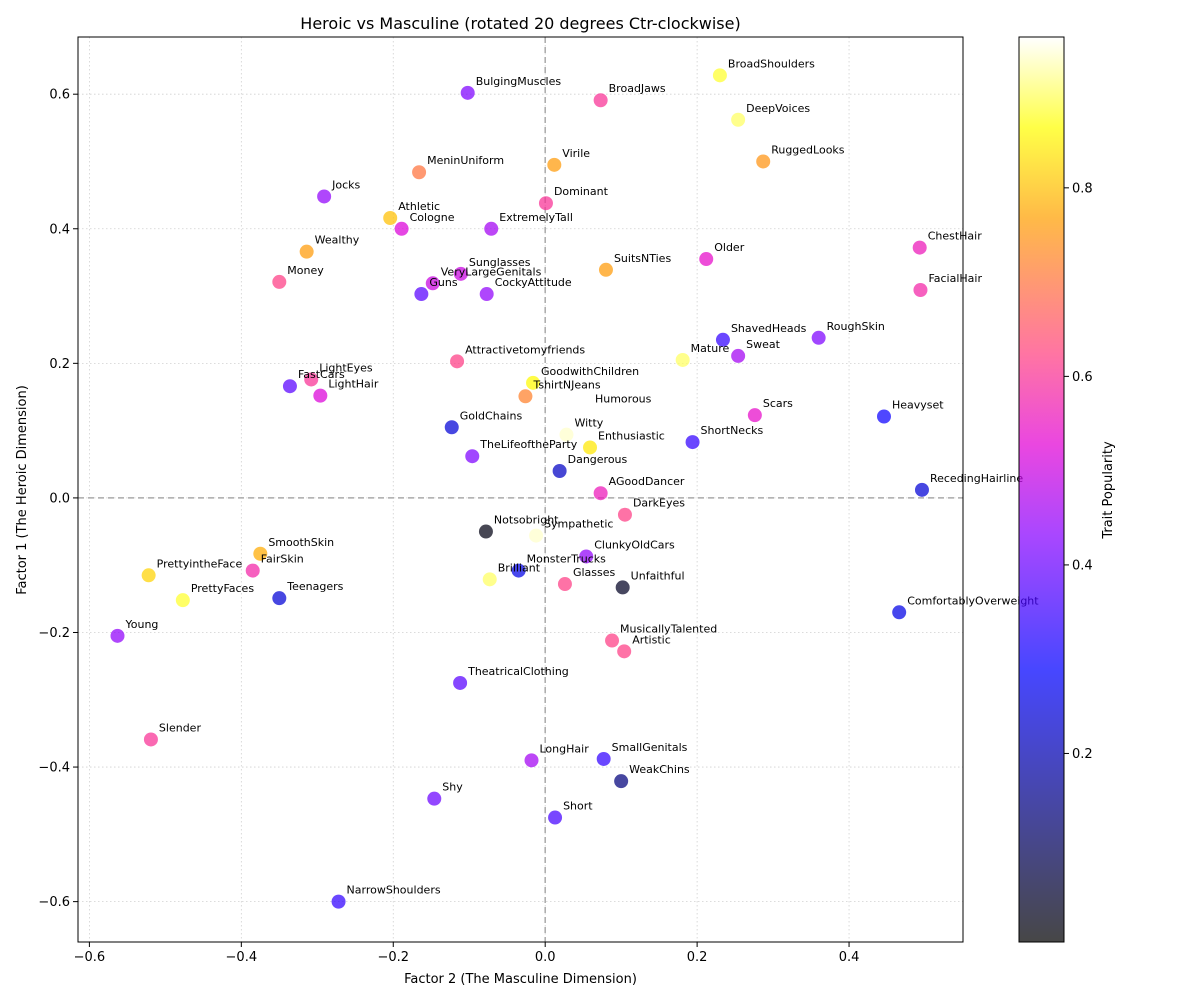 The height and width of the screenshot is (1000, 1200). I want to click on colorbar: 0.2 0.4 0.6 0.8 Trait Popularity, so click(1067, 489).